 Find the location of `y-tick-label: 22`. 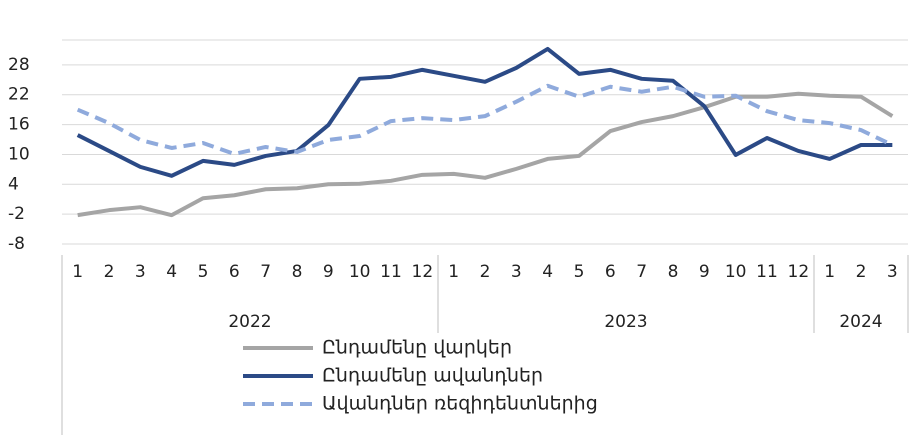

y-tick-label: 22 is located at coordinates (19, 95).